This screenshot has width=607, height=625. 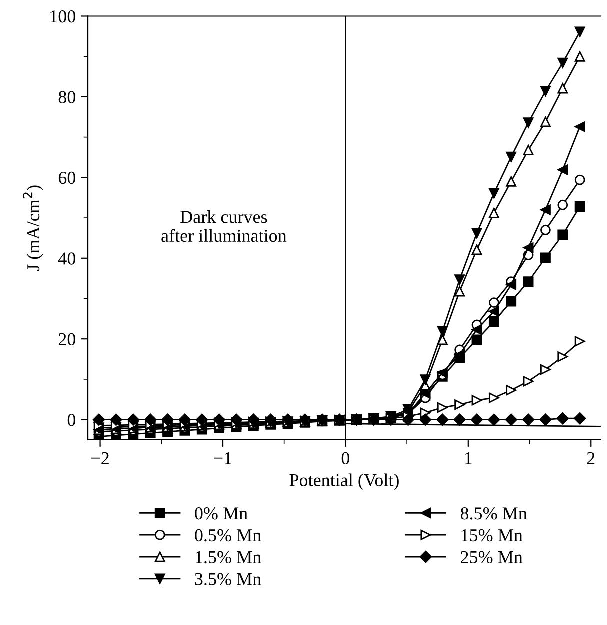 I want to click on x-tick-label: 0, so click(x=346, y=458).